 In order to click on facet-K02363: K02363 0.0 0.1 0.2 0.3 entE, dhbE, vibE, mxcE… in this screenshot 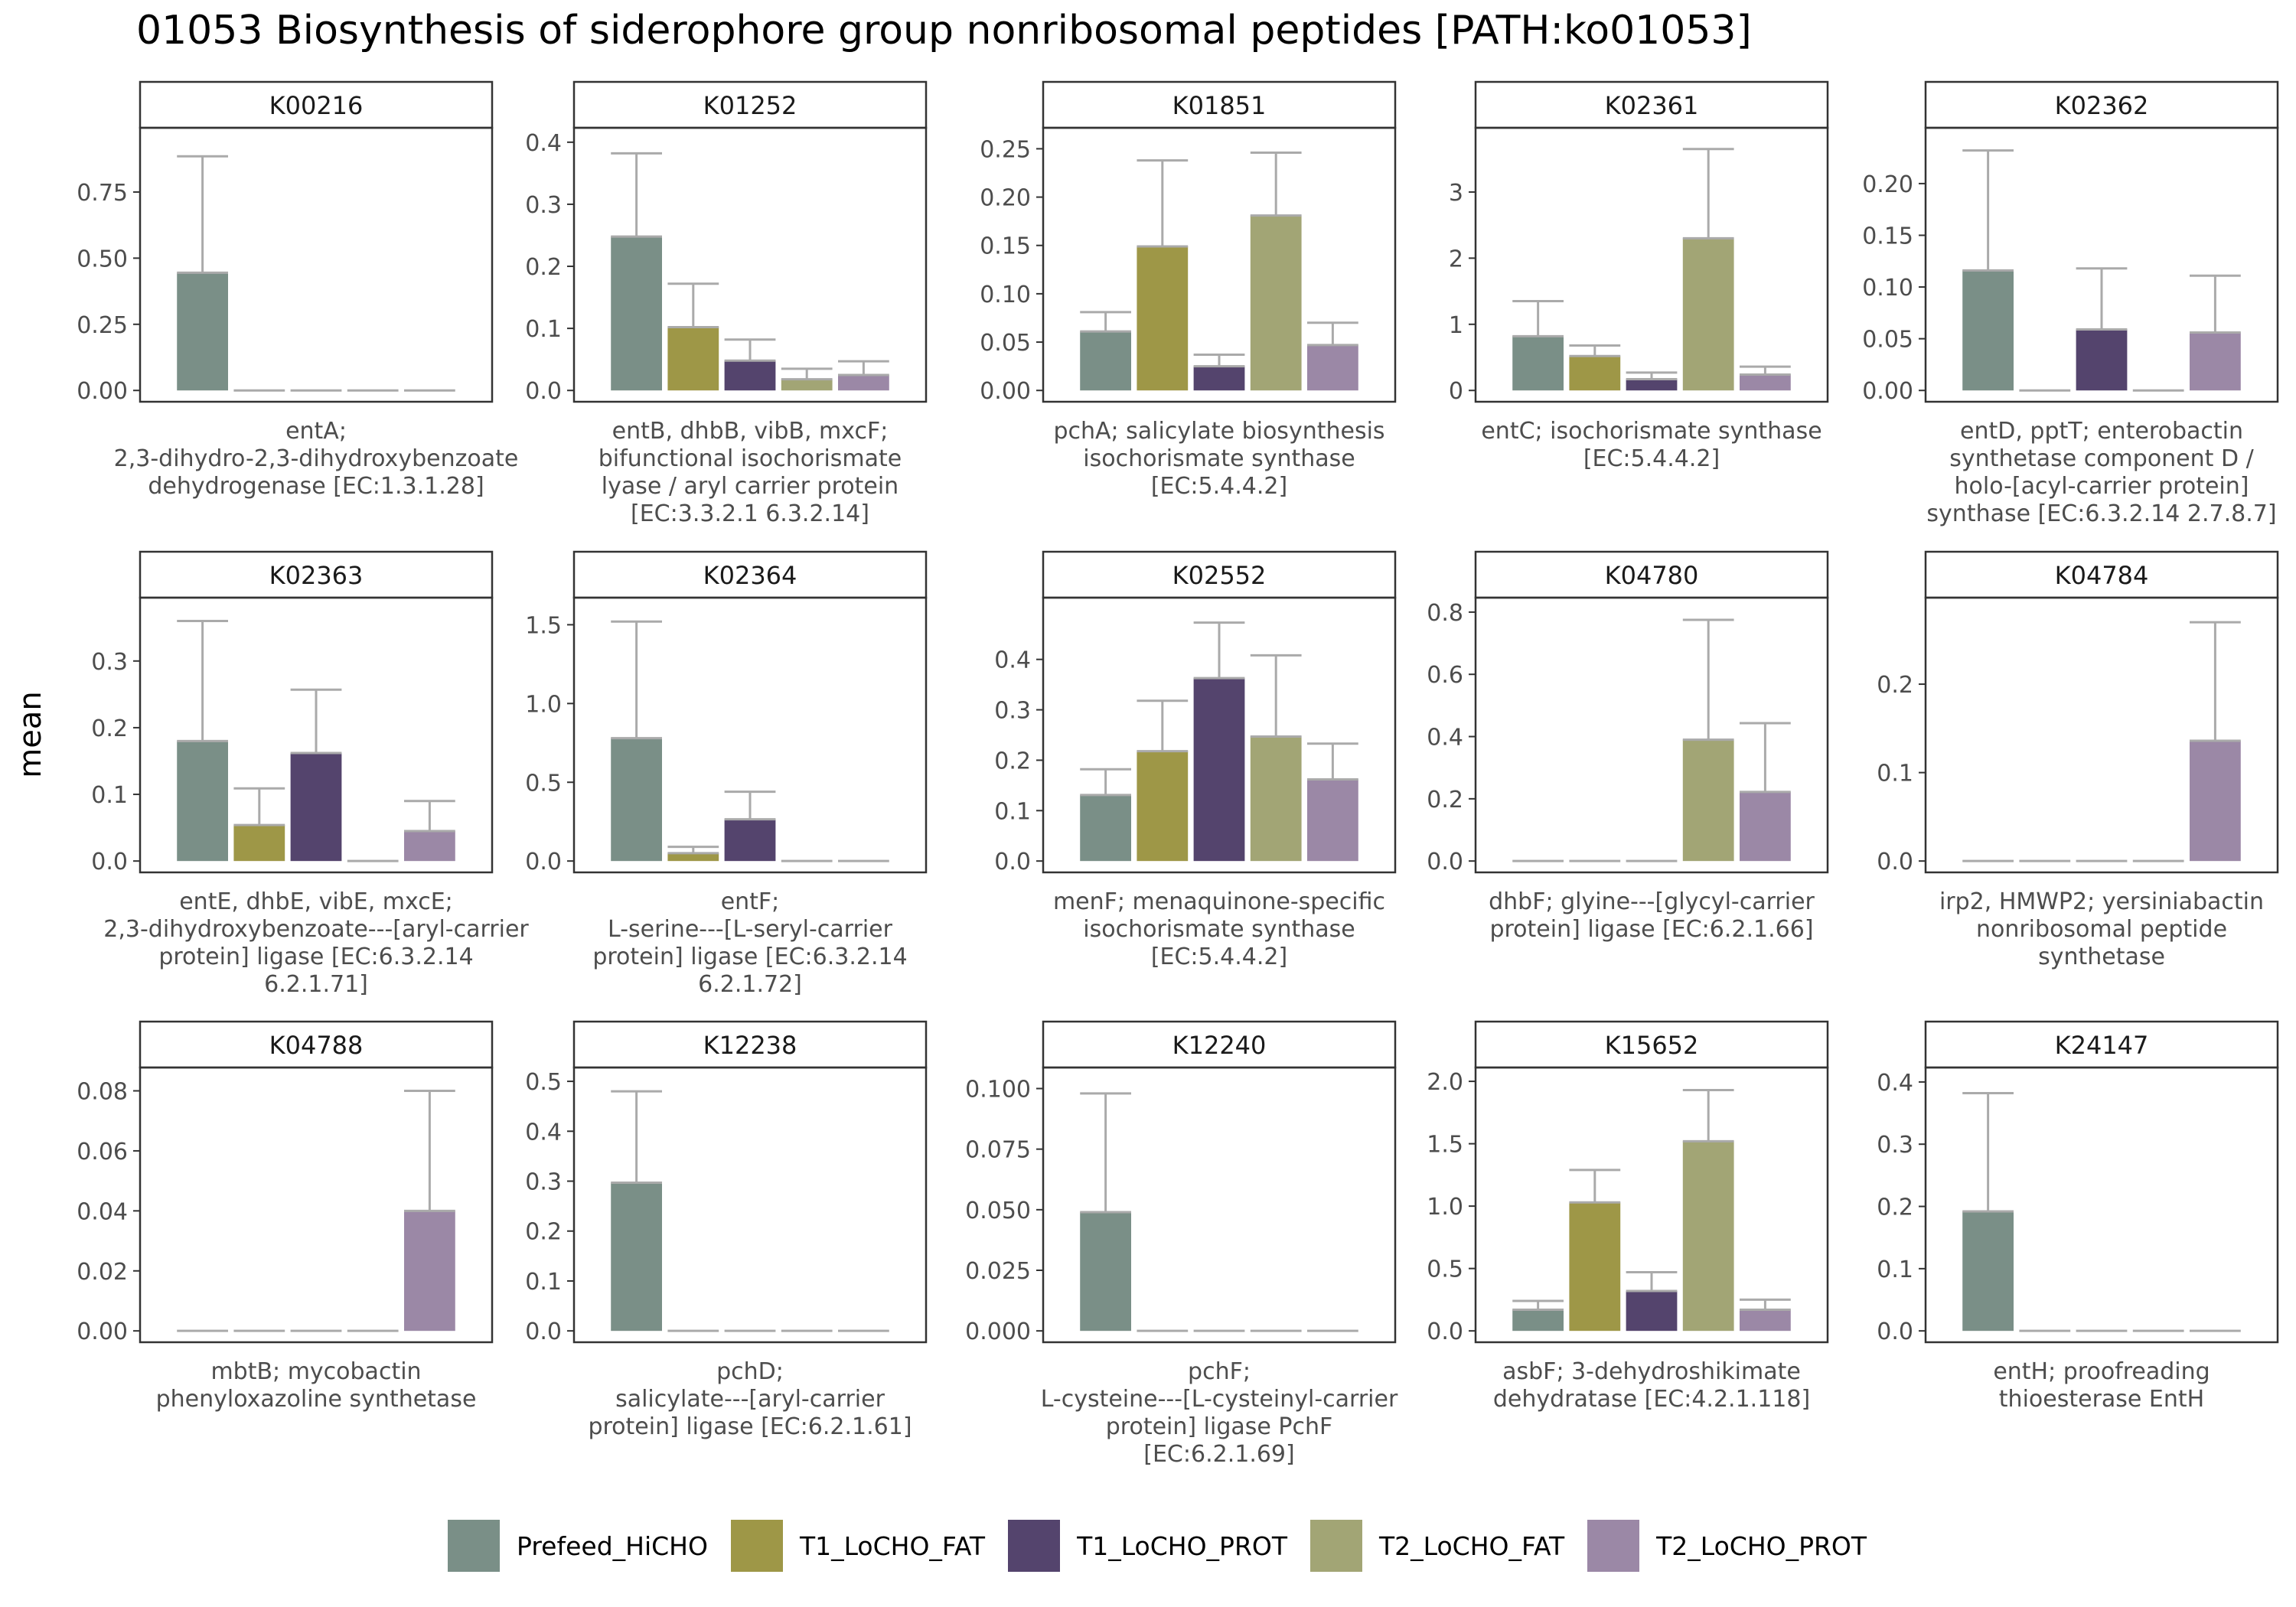, I will do `click(310, 774)`.